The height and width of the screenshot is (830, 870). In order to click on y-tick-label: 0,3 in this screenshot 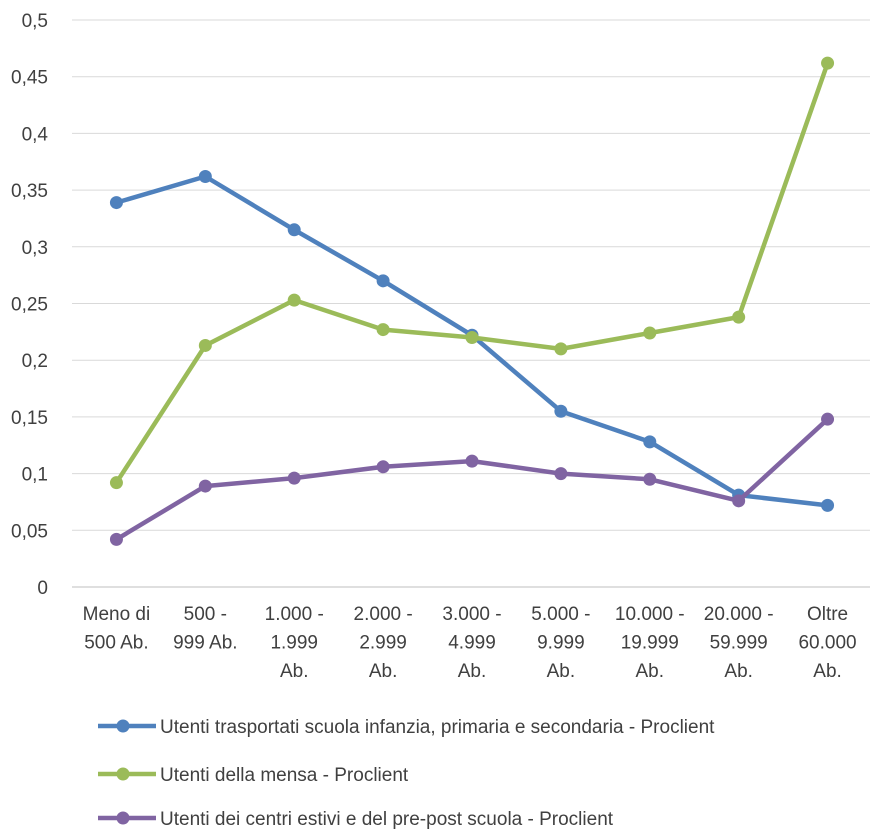, I will do `click(35, 248)`.